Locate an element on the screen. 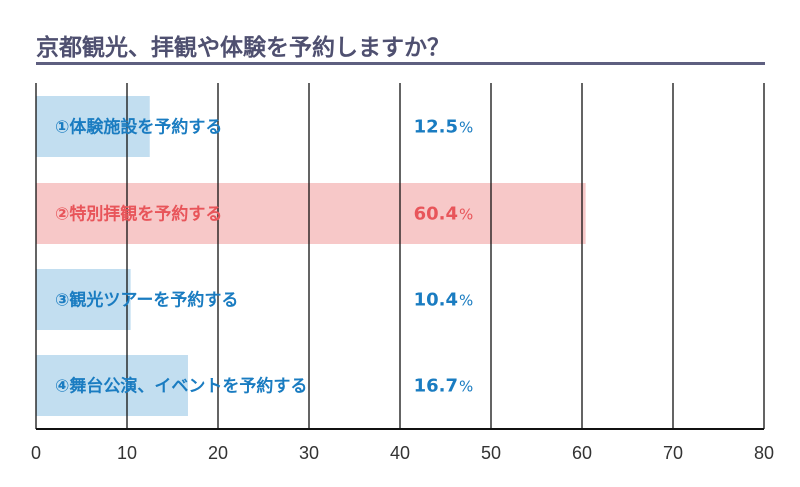 This screenshot has height=487, width=800. x-tick-label: 20 is located at coordinates (218, 453).